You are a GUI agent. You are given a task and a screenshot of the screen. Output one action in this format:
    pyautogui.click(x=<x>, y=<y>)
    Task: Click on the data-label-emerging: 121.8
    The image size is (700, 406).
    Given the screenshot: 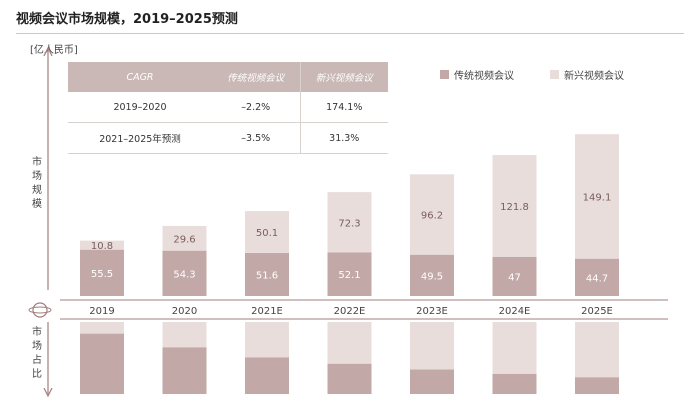 What is the action you would take?
    pyautogui.click(x=514, y=207)
    